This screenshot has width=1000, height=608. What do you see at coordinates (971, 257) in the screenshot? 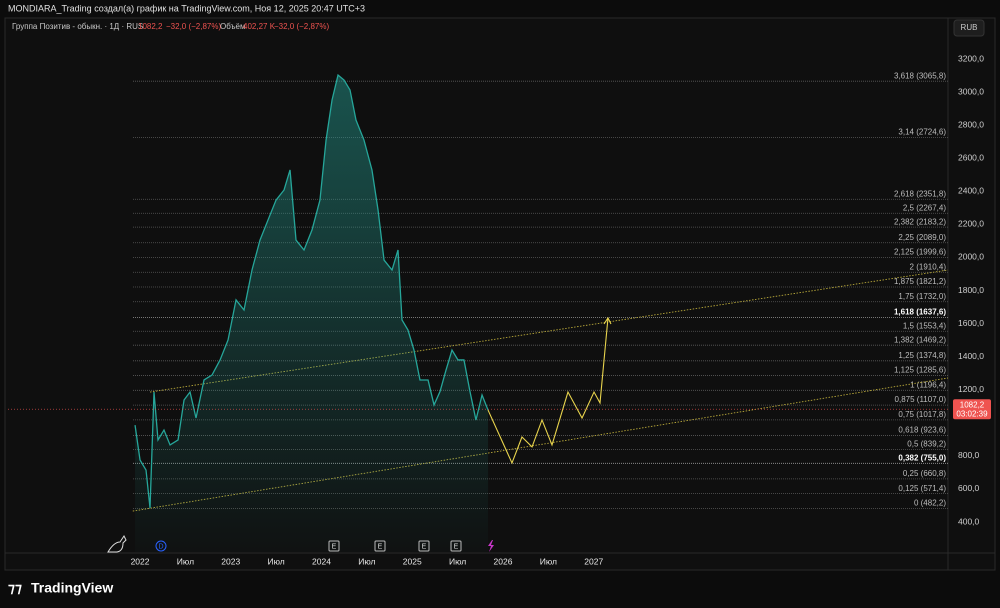
I see `y-tick-label: 2000,0` at bounding box center [971, 257].